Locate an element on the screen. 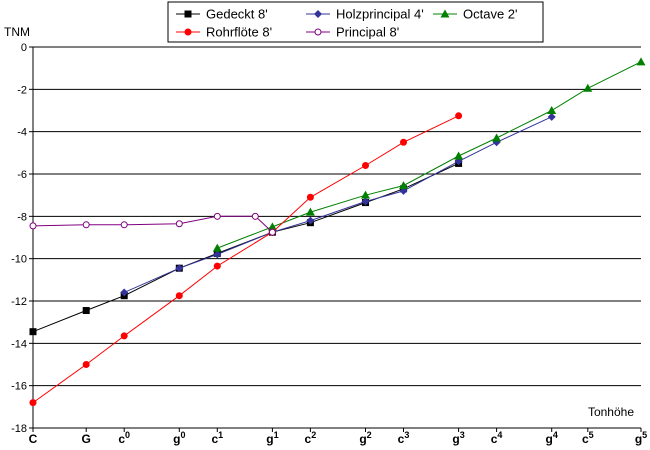 The width and height of the screenshot is (650, 450). x-tick-label: g2 is located at coordinates (365, 438).